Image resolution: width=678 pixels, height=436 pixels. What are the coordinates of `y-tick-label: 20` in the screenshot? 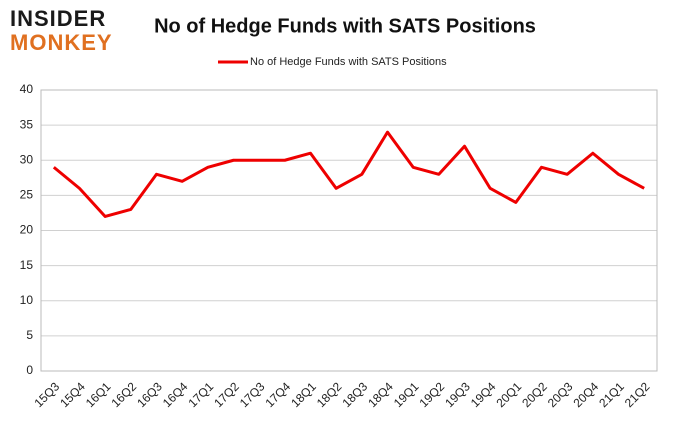 It's located at (27, 230).